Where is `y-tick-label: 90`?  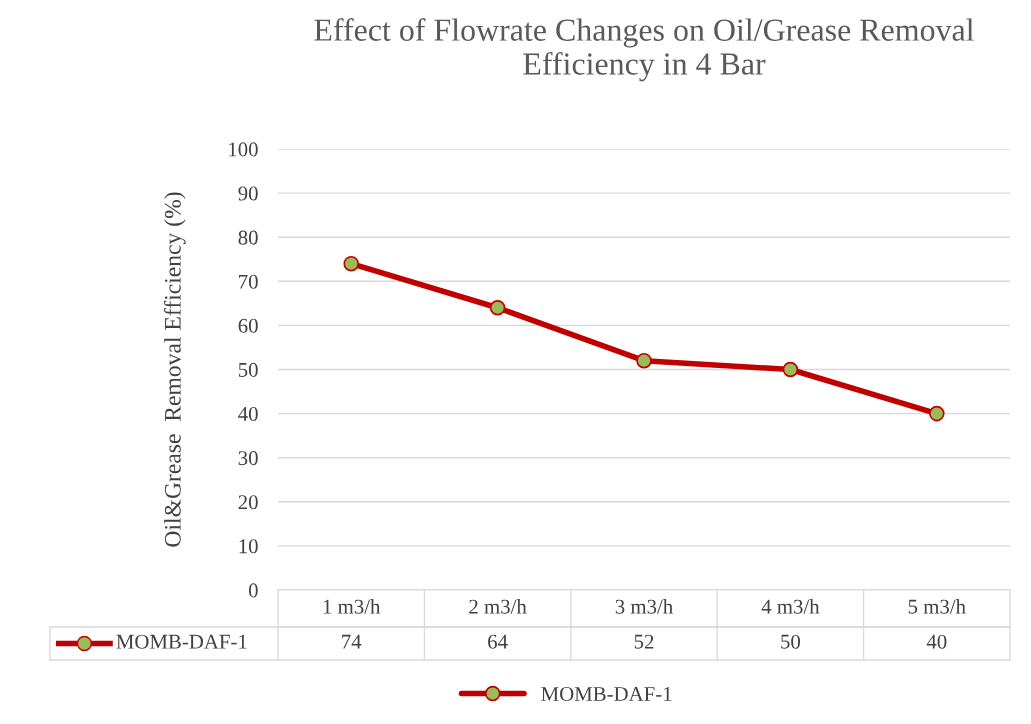 y-tick-label: 90 is located at coordinates (248, 193).